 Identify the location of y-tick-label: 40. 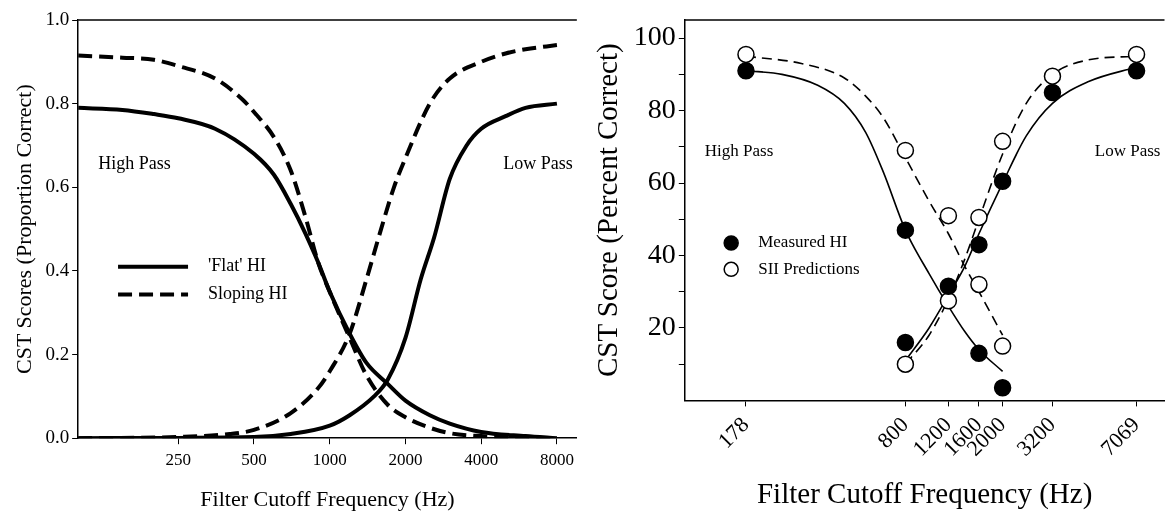
(661, 253).